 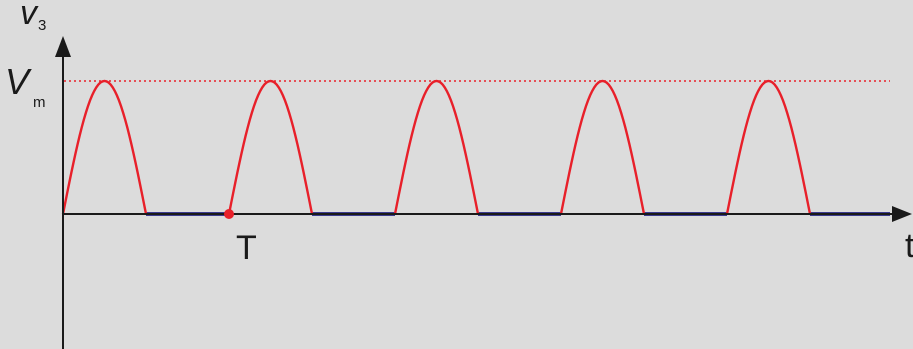 What do you see at coordinates (39, 102) in the screenshot?
I see `vm-label-subscript: m` at bounding box center [39, 102].